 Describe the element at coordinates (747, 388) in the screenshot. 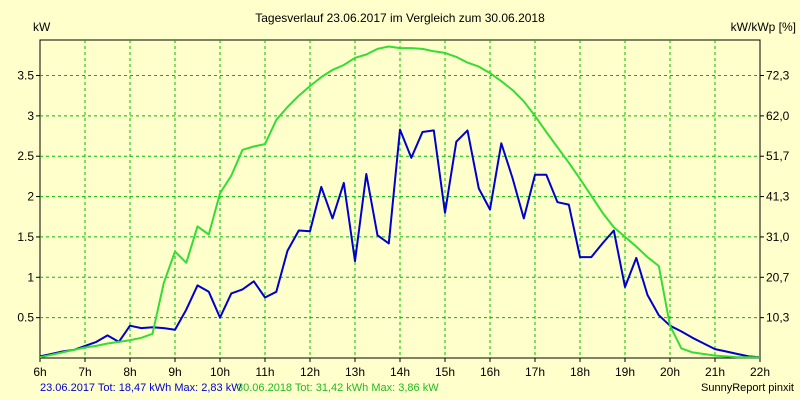

I see `footer-credit: SunnyReport pinxit` at that location.